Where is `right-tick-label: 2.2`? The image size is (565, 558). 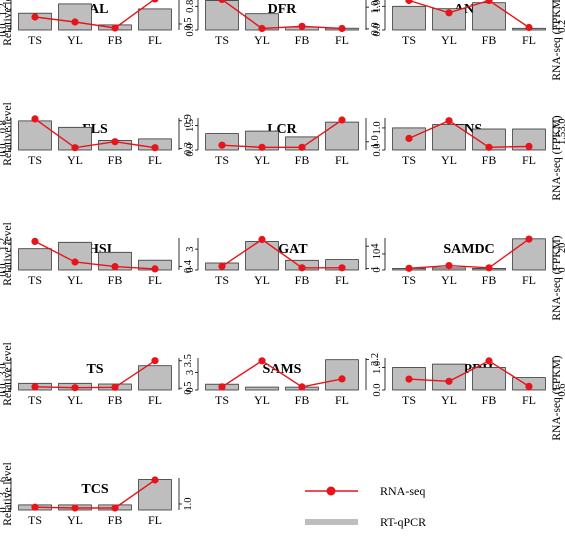 right-tick-label: 2.2 is located at coordinates (375, 359).